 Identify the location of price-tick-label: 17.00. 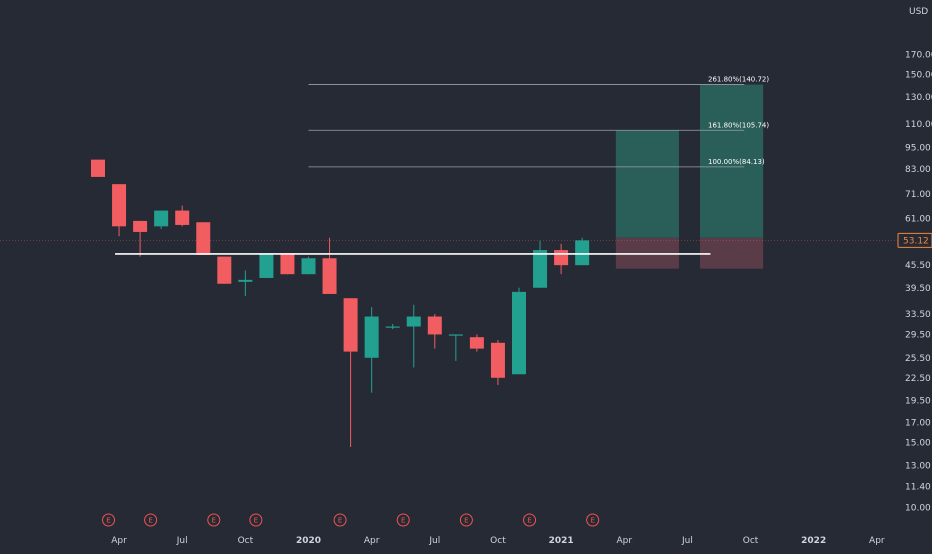
(918, 424).